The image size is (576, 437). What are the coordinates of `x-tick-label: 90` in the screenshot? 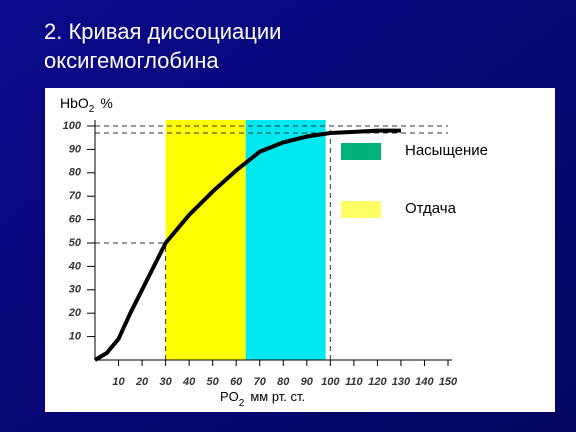 It's located at (307, 382).